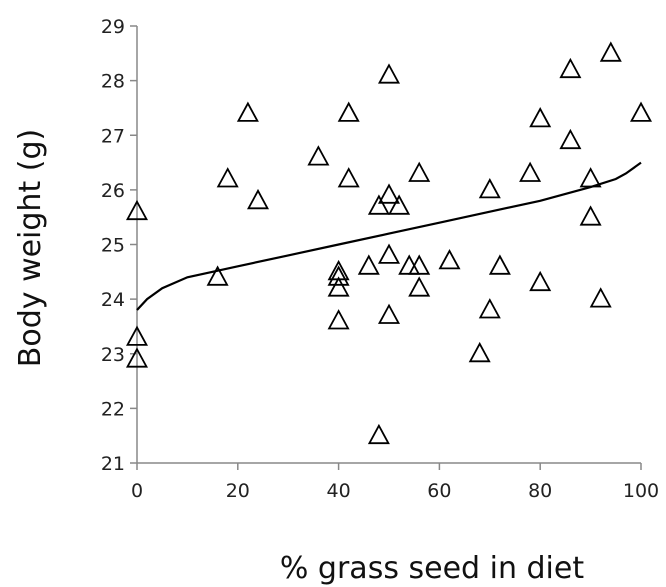 The height and width of the screenshot is (587, 666). What do you see at coordinates (30, 248) in the screenshot?
I see `y-axis-title: Body weight (g)` at bounding box center [30, 248].